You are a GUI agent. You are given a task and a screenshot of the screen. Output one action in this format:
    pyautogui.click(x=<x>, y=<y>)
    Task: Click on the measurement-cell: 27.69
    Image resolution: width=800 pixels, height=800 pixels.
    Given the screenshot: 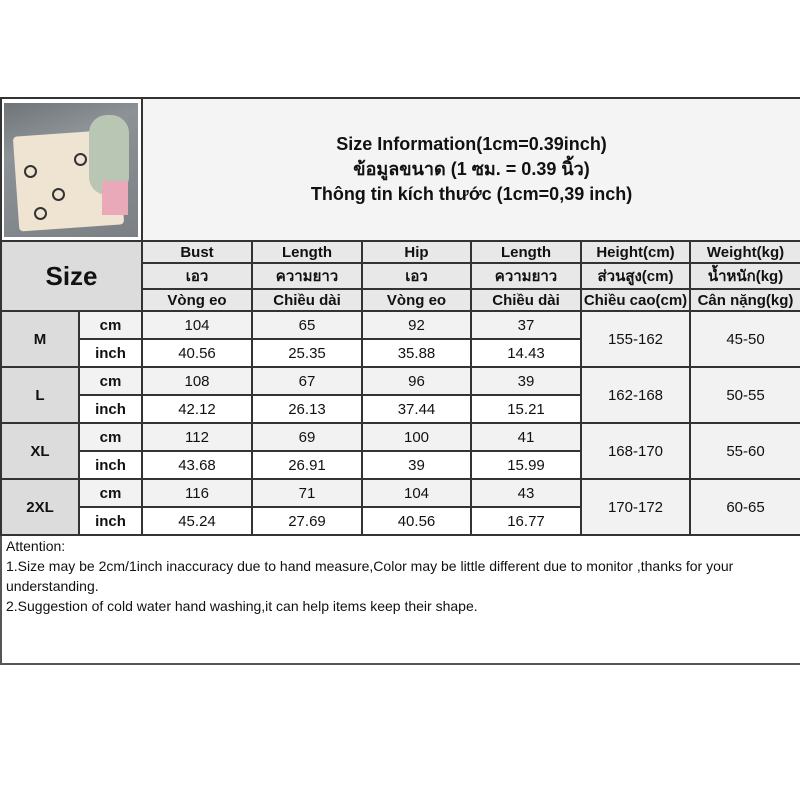 What is the action you would take?
    pyautogui.click(x=307, y=521)
    